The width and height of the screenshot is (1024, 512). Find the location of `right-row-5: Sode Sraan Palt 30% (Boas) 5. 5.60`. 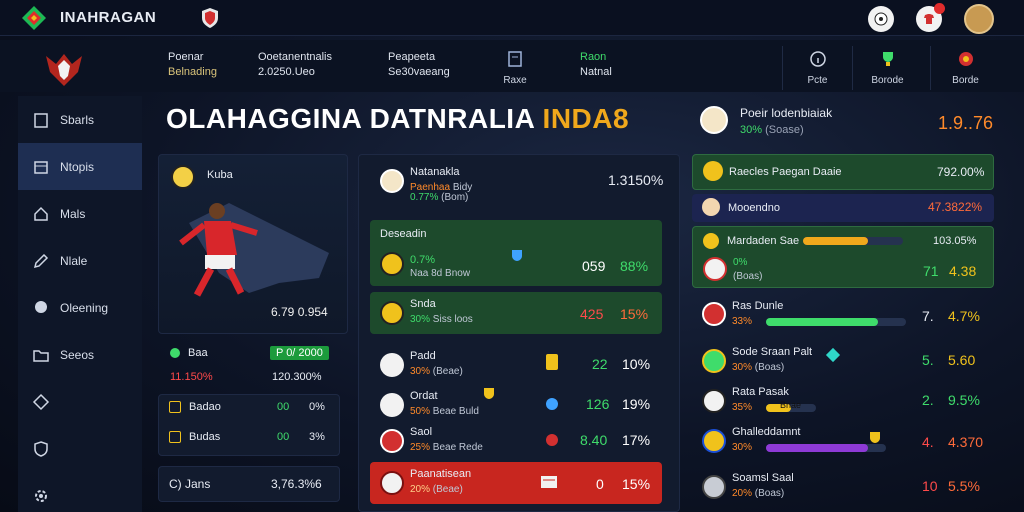

right-row-5: Sode Sraan Palt 30% (Boas) 5. 5.60 is located at coordinates (843, 360).